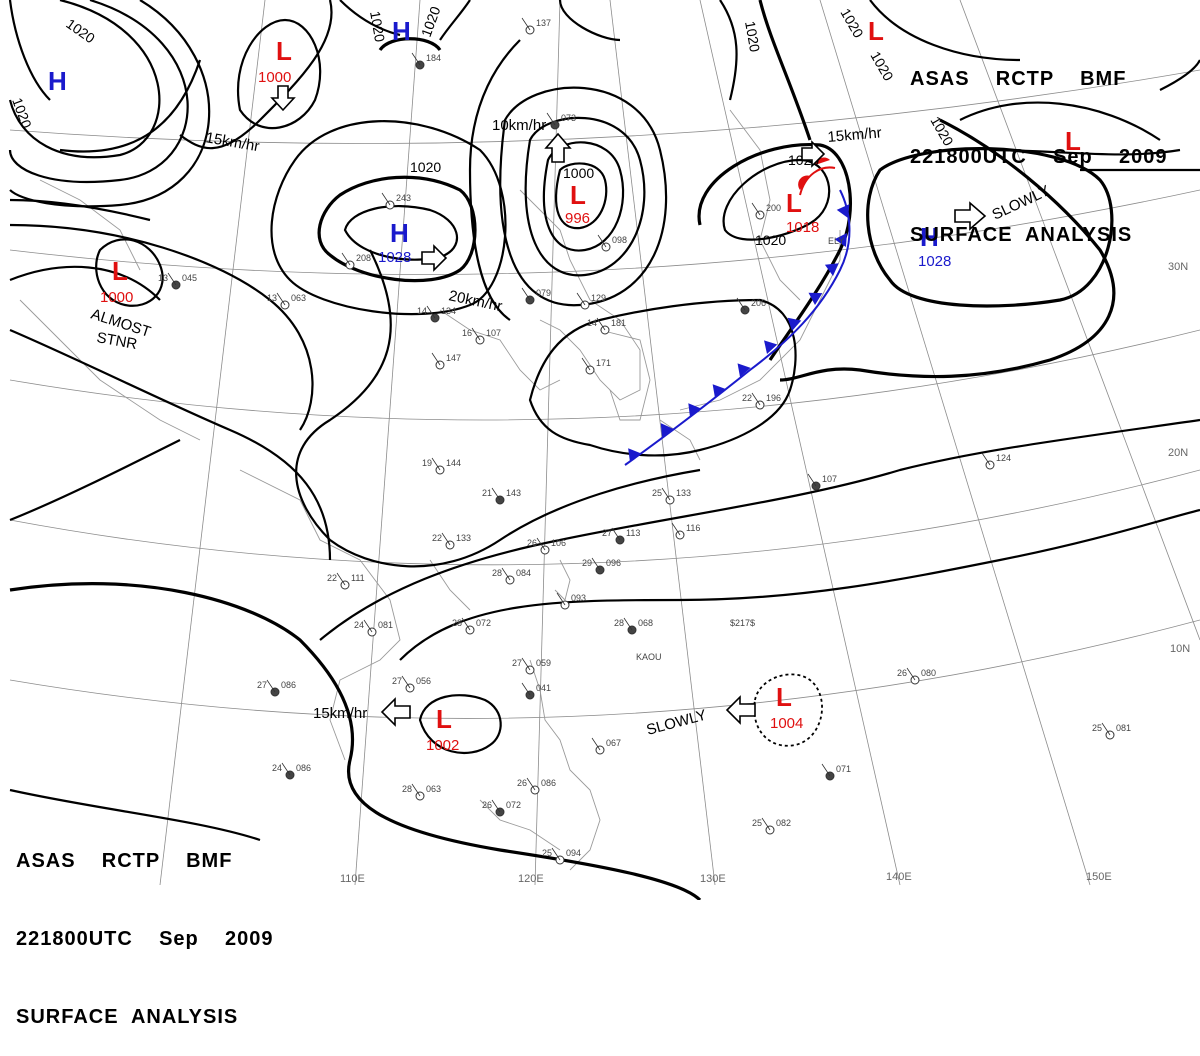 The height and width of the screenshot is (1056, 1200). What do you see at coordinates (1123, 728) in the screenshot?
I see `station-pressure: 081` at bounding box center [1123, 728].